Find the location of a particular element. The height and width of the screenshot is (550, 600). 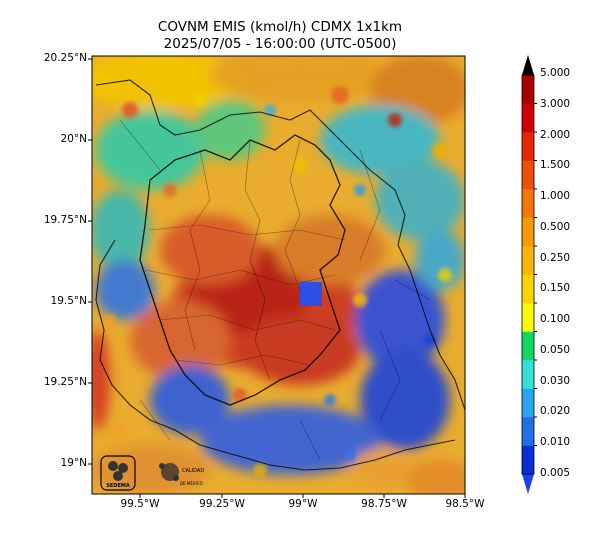

svg-text: SEDEMA is located at coordinates (118, 486).